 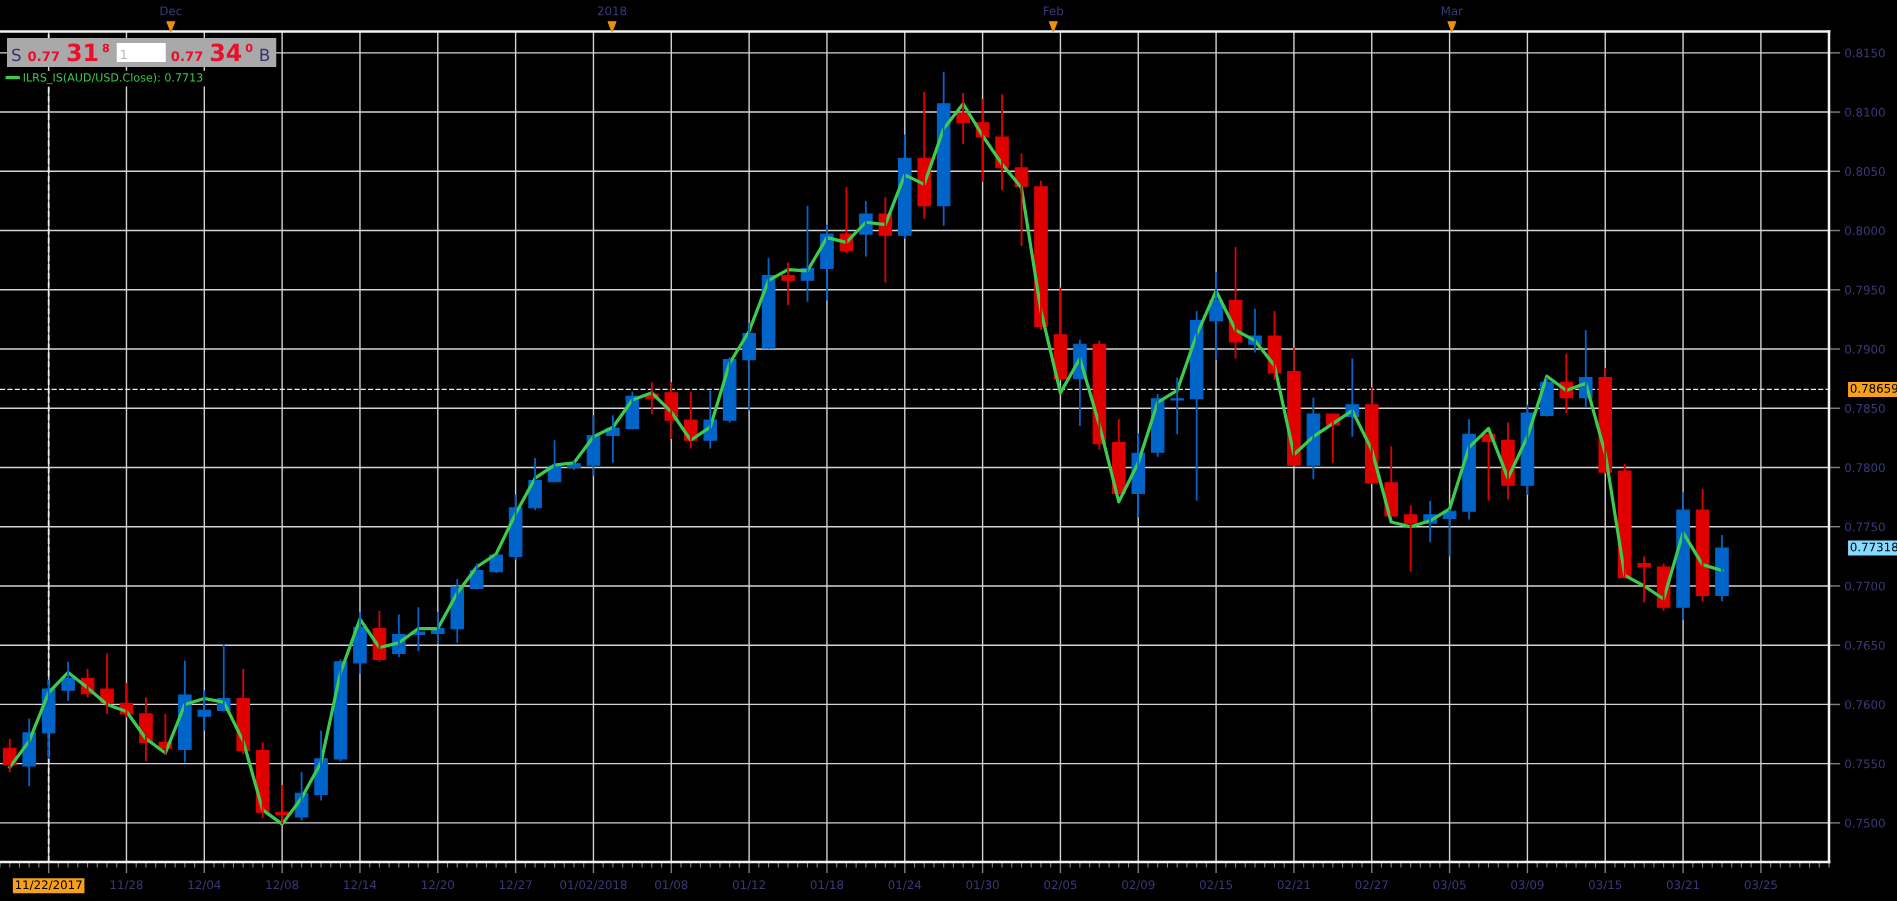 I want to click on x-tick-label: 03/25, so click(x=1760, y=885).